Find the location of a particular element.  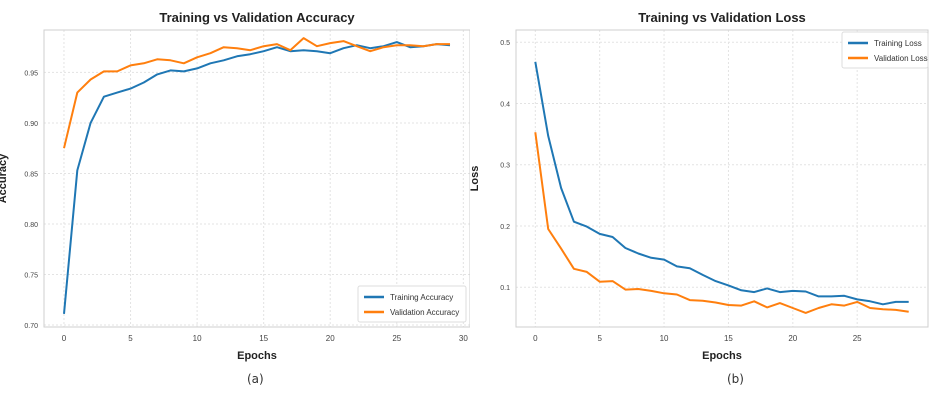

legend: Training Loss Validation Loss is located at coordinates (885, 50).